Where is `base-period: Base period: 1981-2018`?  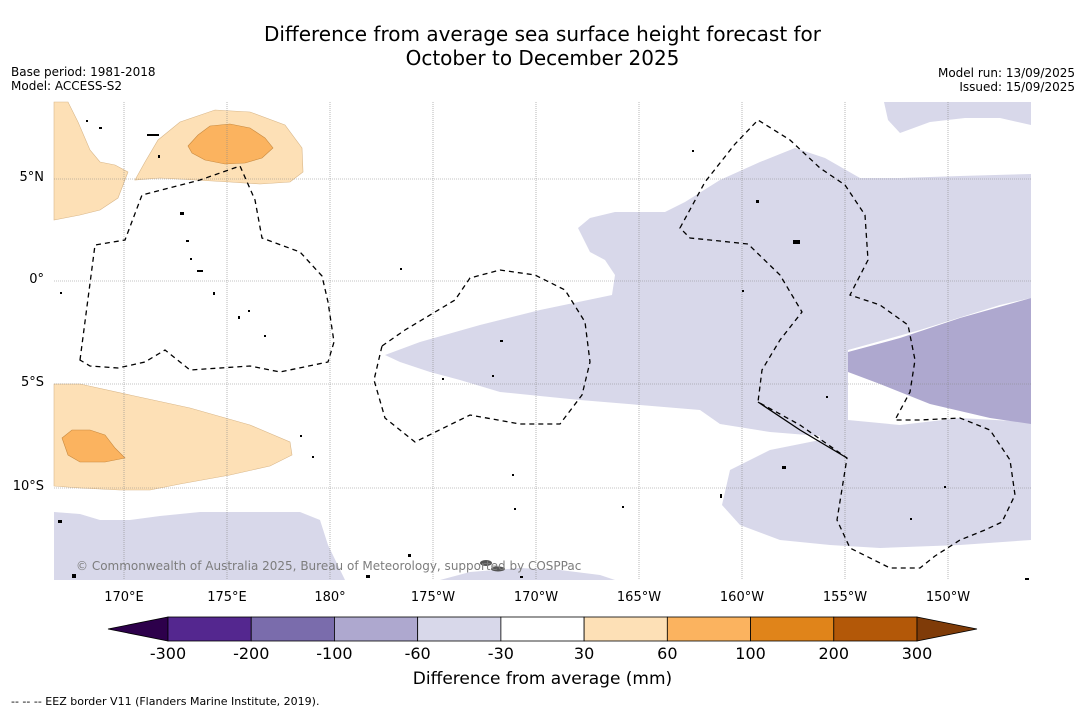 base-period: Base period: 1981-2018 is located at coordinates (83, 72).